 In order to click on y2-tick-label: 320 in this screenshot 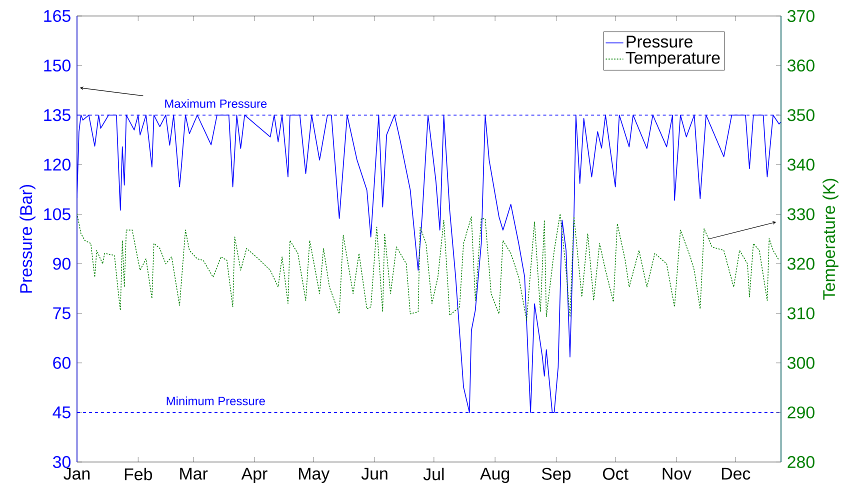, I will do `click(800, 264)`.